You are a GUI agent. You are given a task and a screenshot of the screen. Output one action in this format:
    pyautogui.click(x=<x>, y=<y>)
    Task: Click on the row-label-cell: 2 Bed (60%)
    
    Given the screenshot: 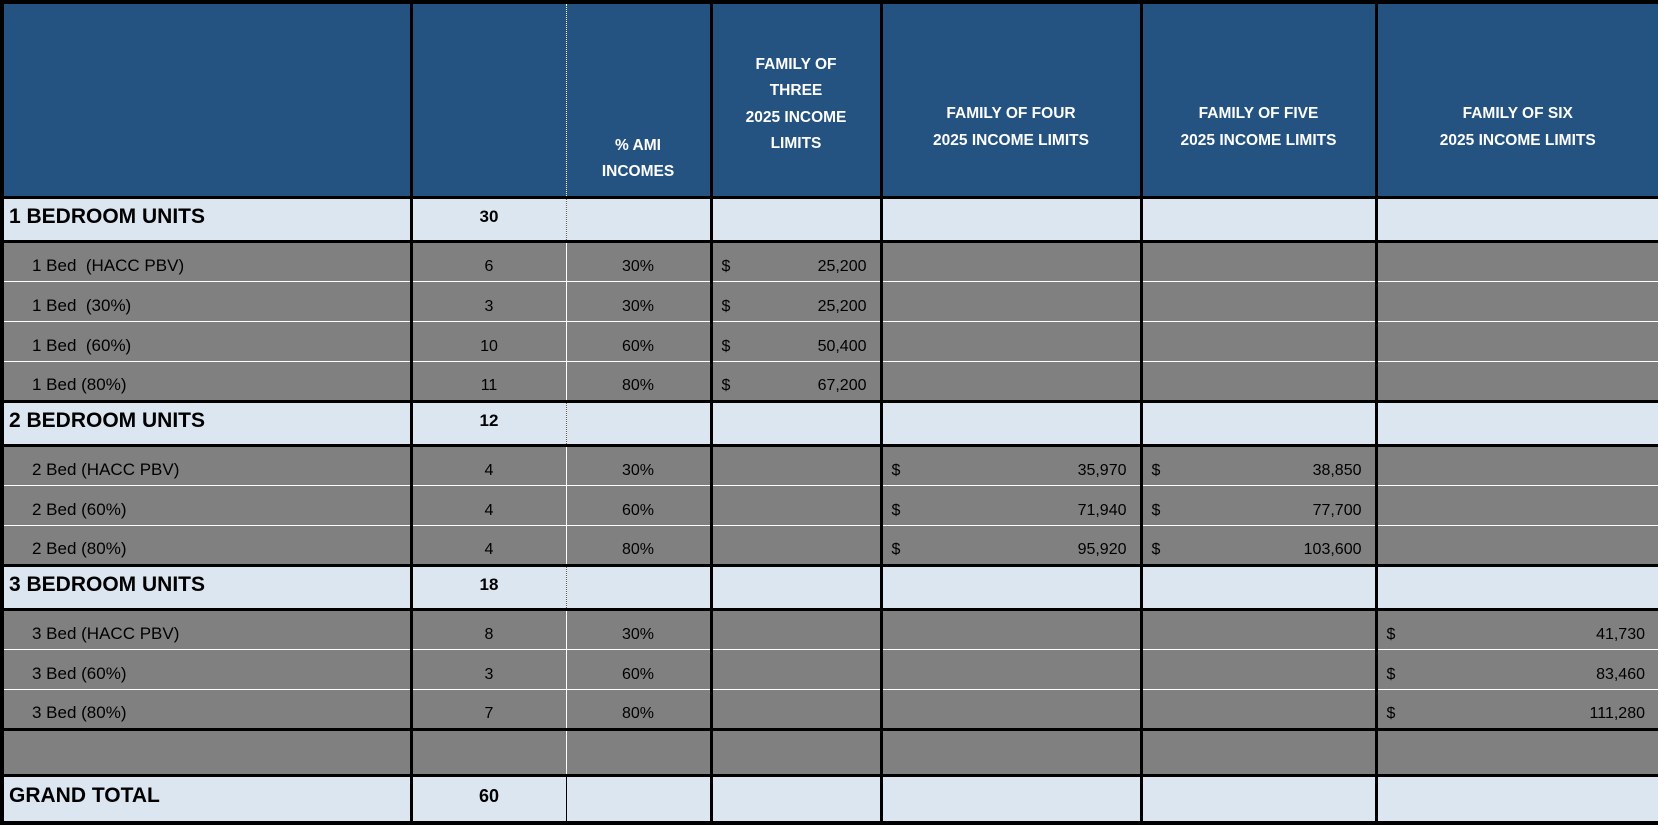 What is the action you would take?
    pyautogui.click(x=206, y=504)
    